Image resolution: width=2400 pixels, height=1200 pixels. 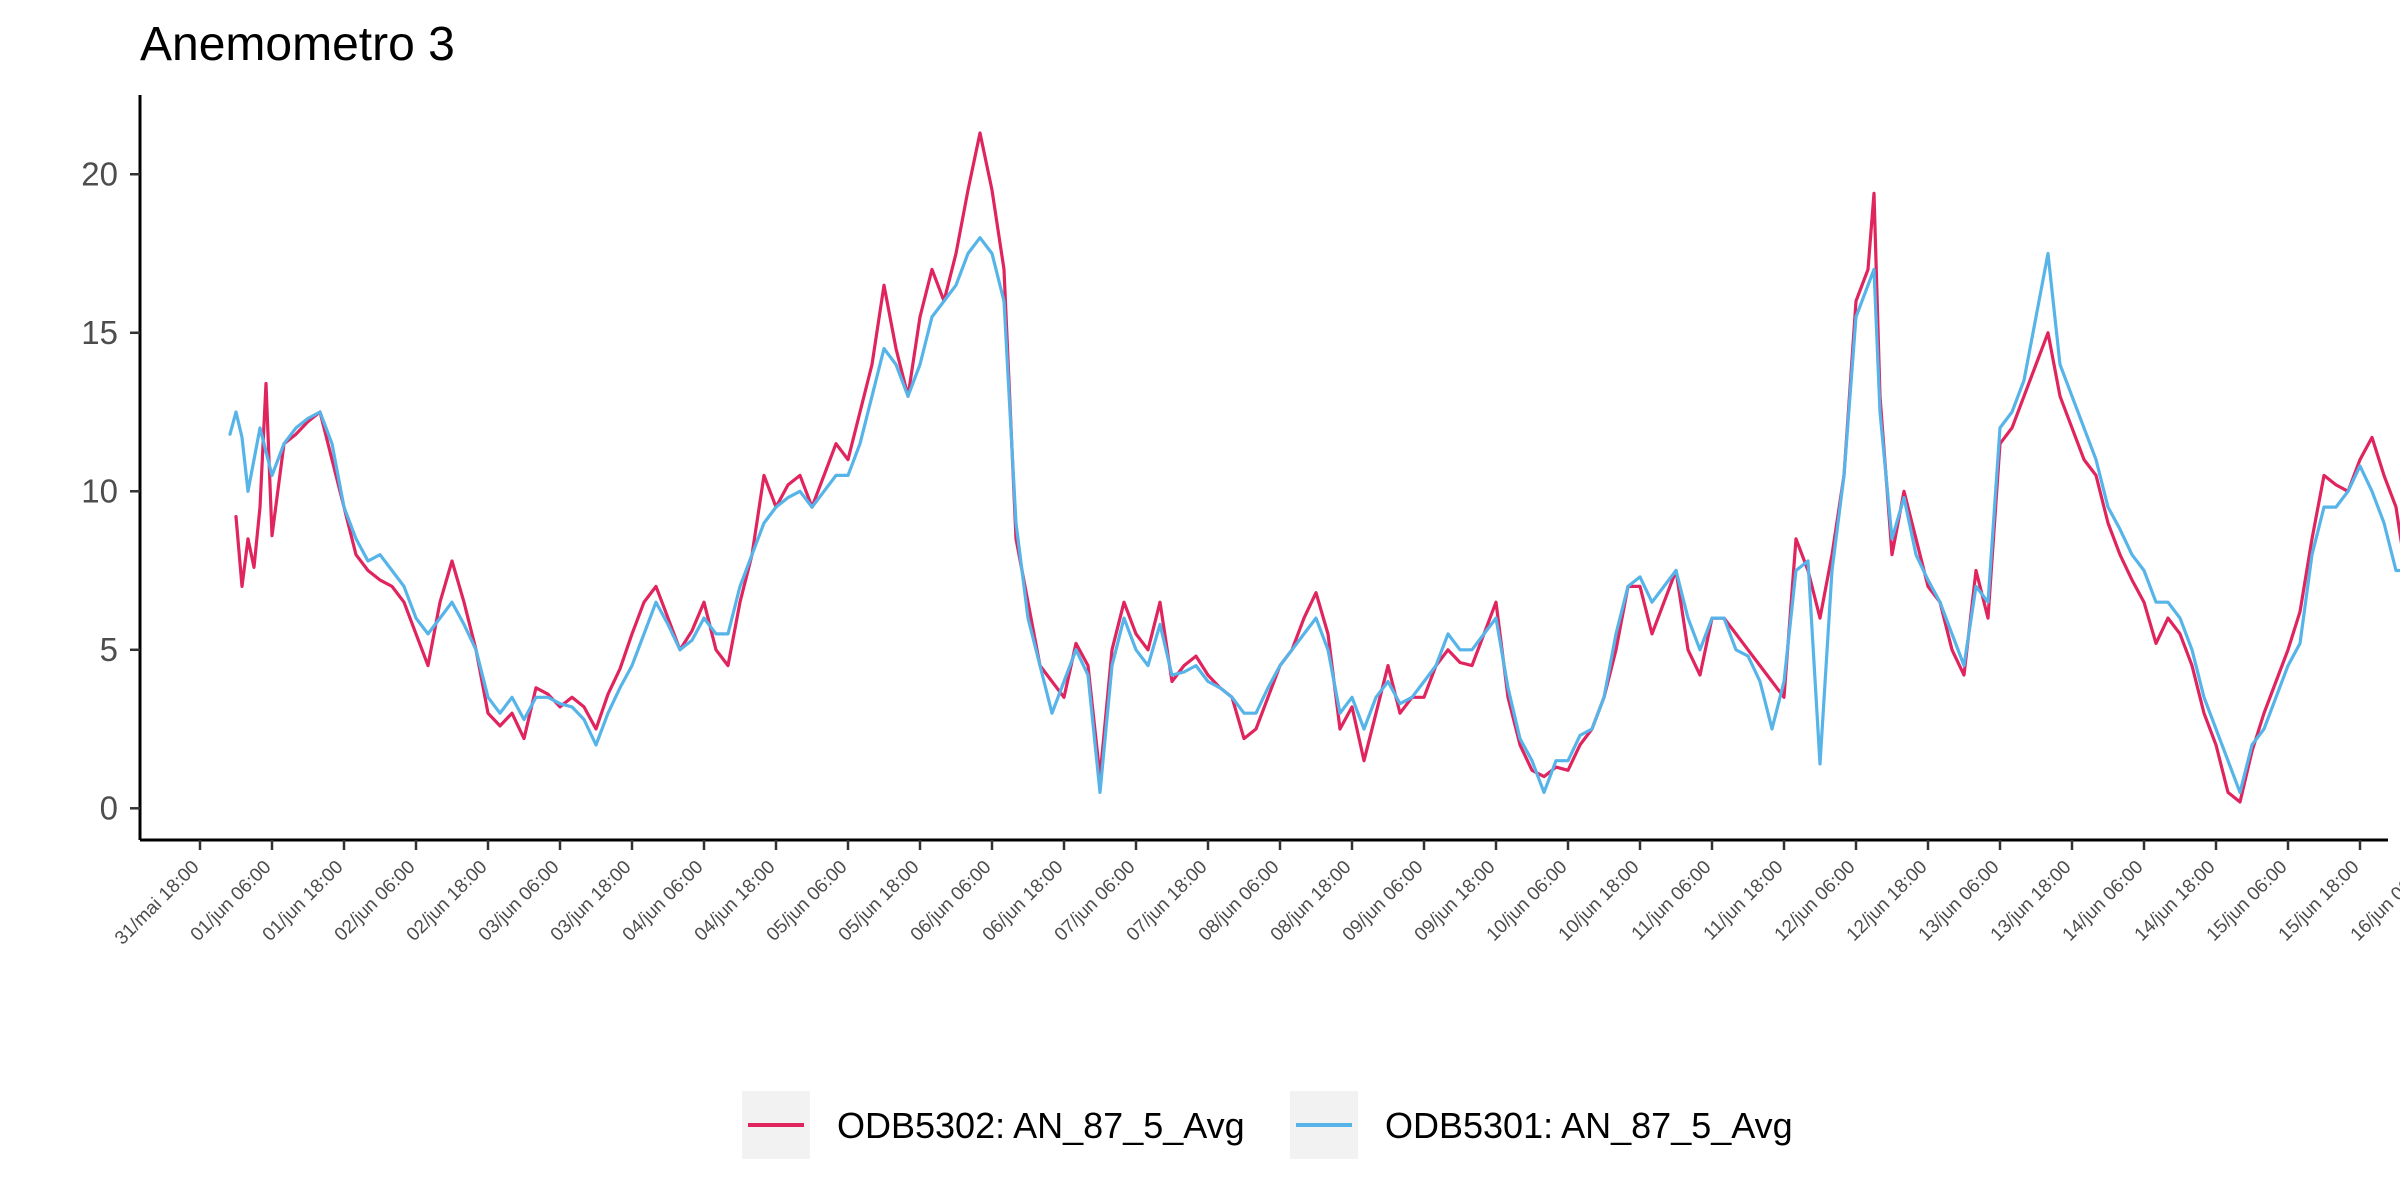 I want to click on y-tick-label: 20, so click(x=99, y=173).